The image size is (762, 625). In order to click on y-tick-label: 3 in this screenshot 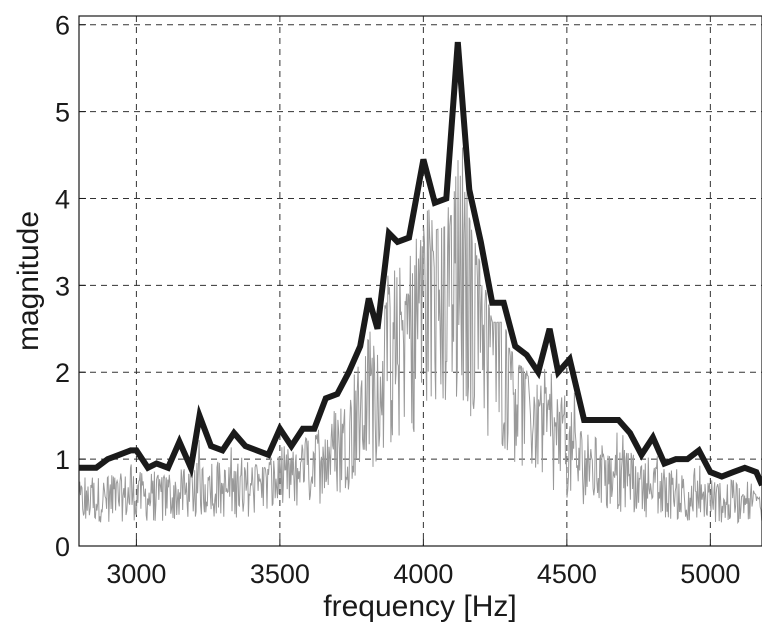, I will do `click(62, 286)`.